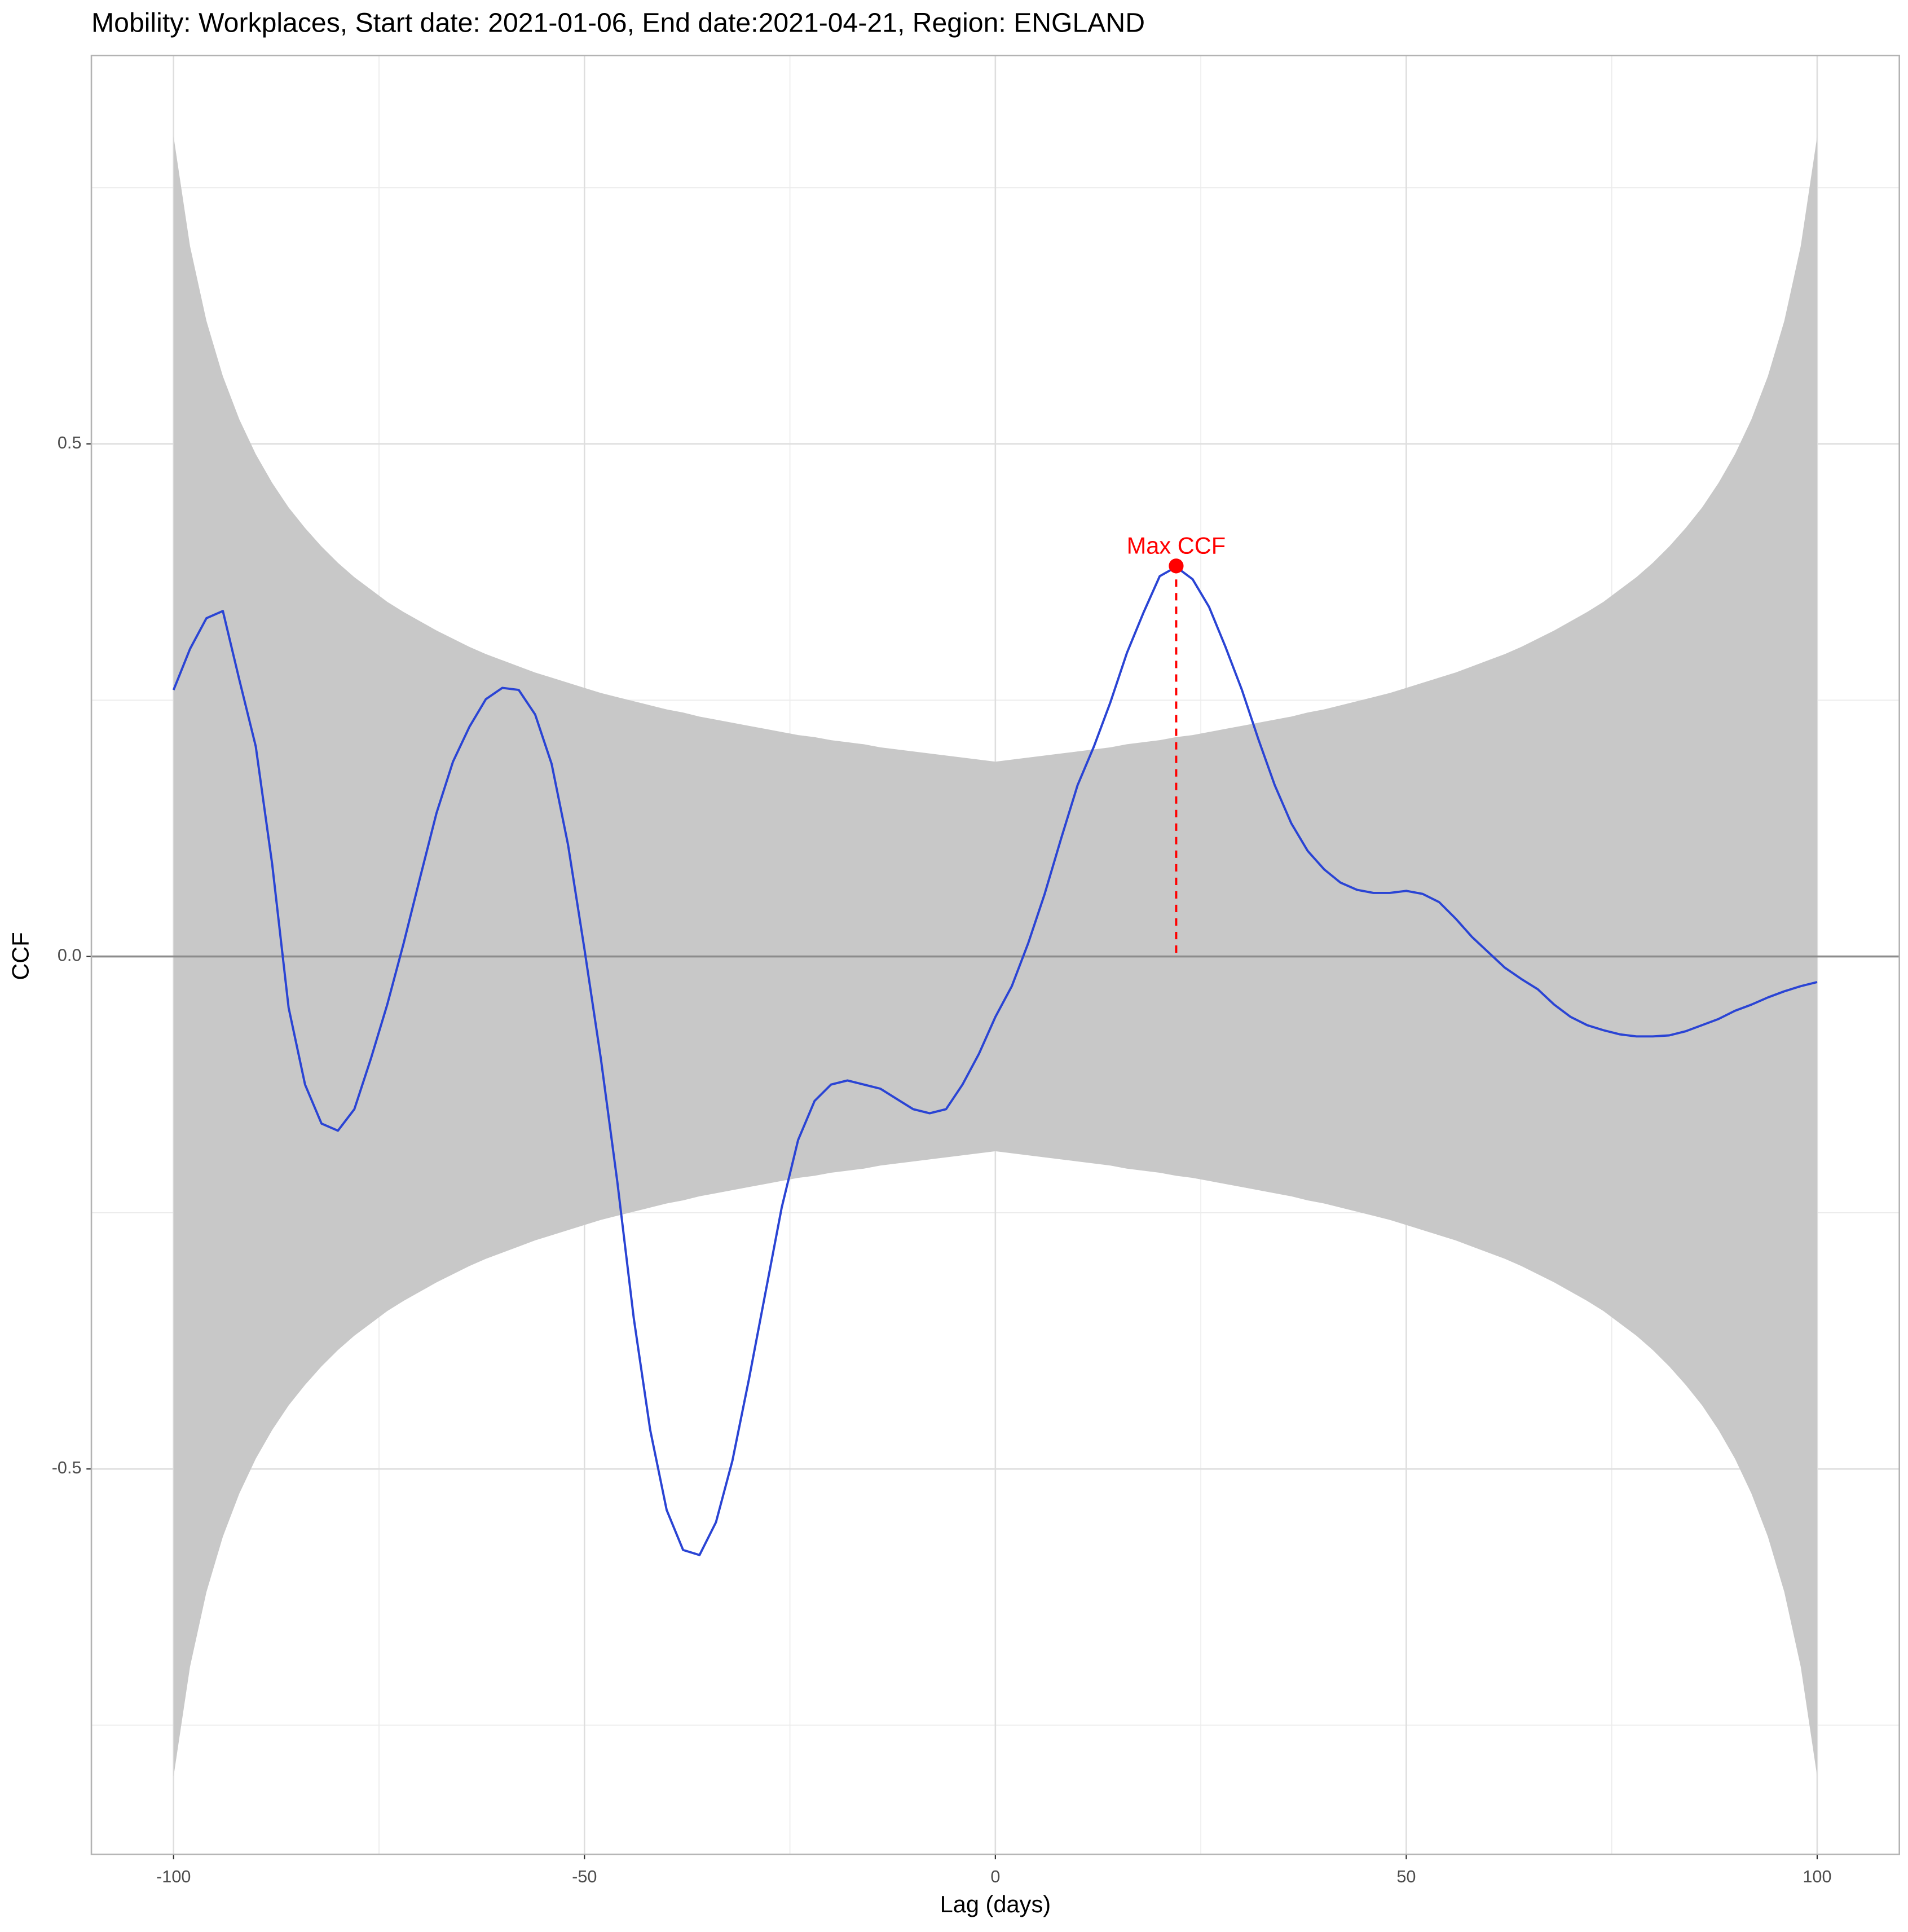 This screenshot has height=1932, width=1908. Describe the element at coordinates (70, 443) in the screenshot. I see `y-tick-label: 0.5` at that location.